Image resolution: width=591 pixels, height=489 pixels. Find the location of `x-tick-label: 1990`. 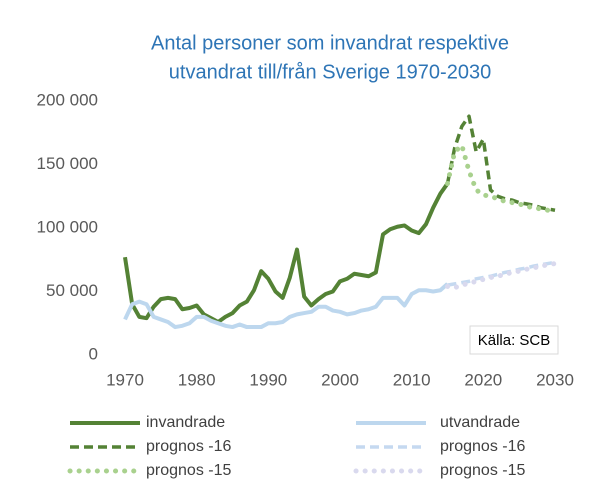

x-tick-label: 1990 is located at coordinates (268, 379).